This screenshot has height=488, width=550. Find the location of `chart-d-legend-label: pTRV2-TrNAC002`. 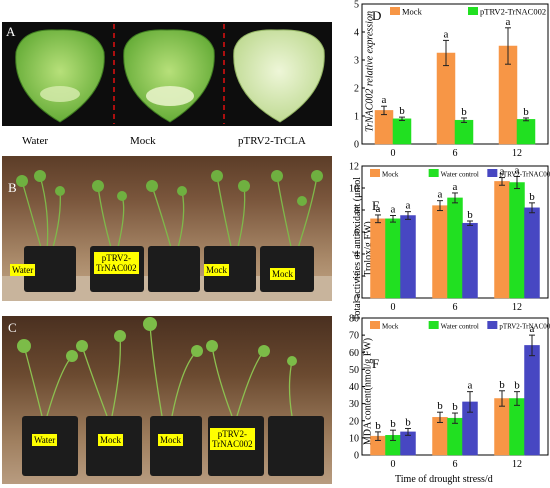

chart-d-legend-label: pTRV2-TrNAC002 is located at coordinates (513, 12).